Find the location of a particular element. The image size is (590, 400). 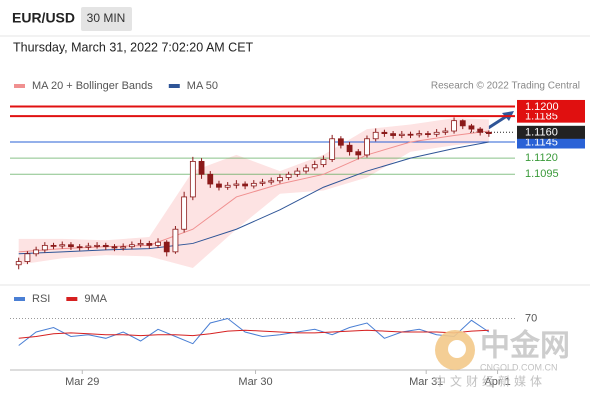

watermark-name: 中金网 is located at coordinates (525, 346).